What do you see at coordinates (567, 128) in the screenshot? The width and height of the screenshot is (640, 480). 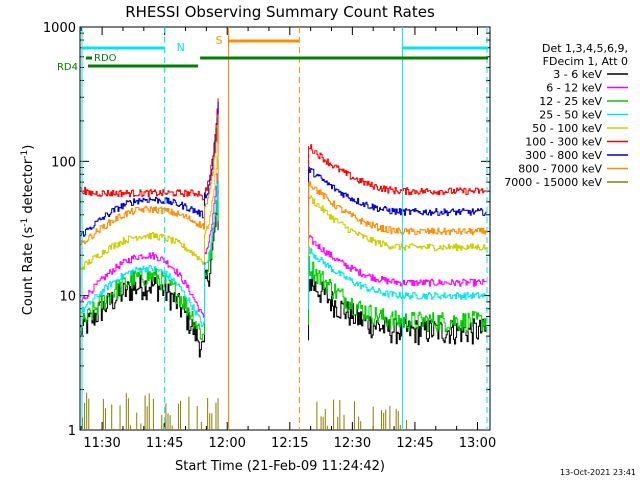 I see `legend-entry: 50 - 100 keV` at bounding box center [567, 128].